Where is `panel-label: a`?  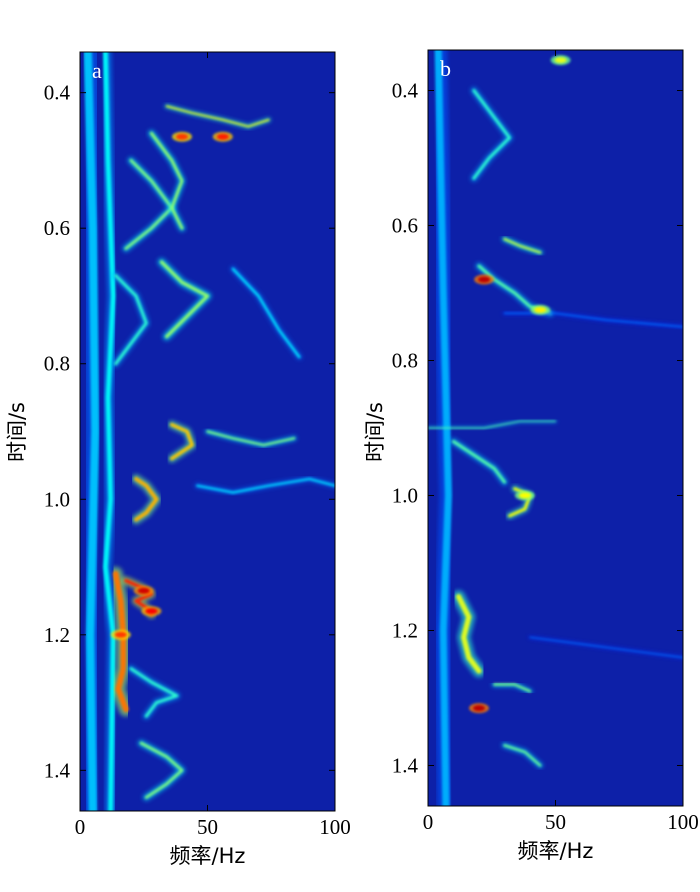
panel-label: a is located at coordinates (97, 70).